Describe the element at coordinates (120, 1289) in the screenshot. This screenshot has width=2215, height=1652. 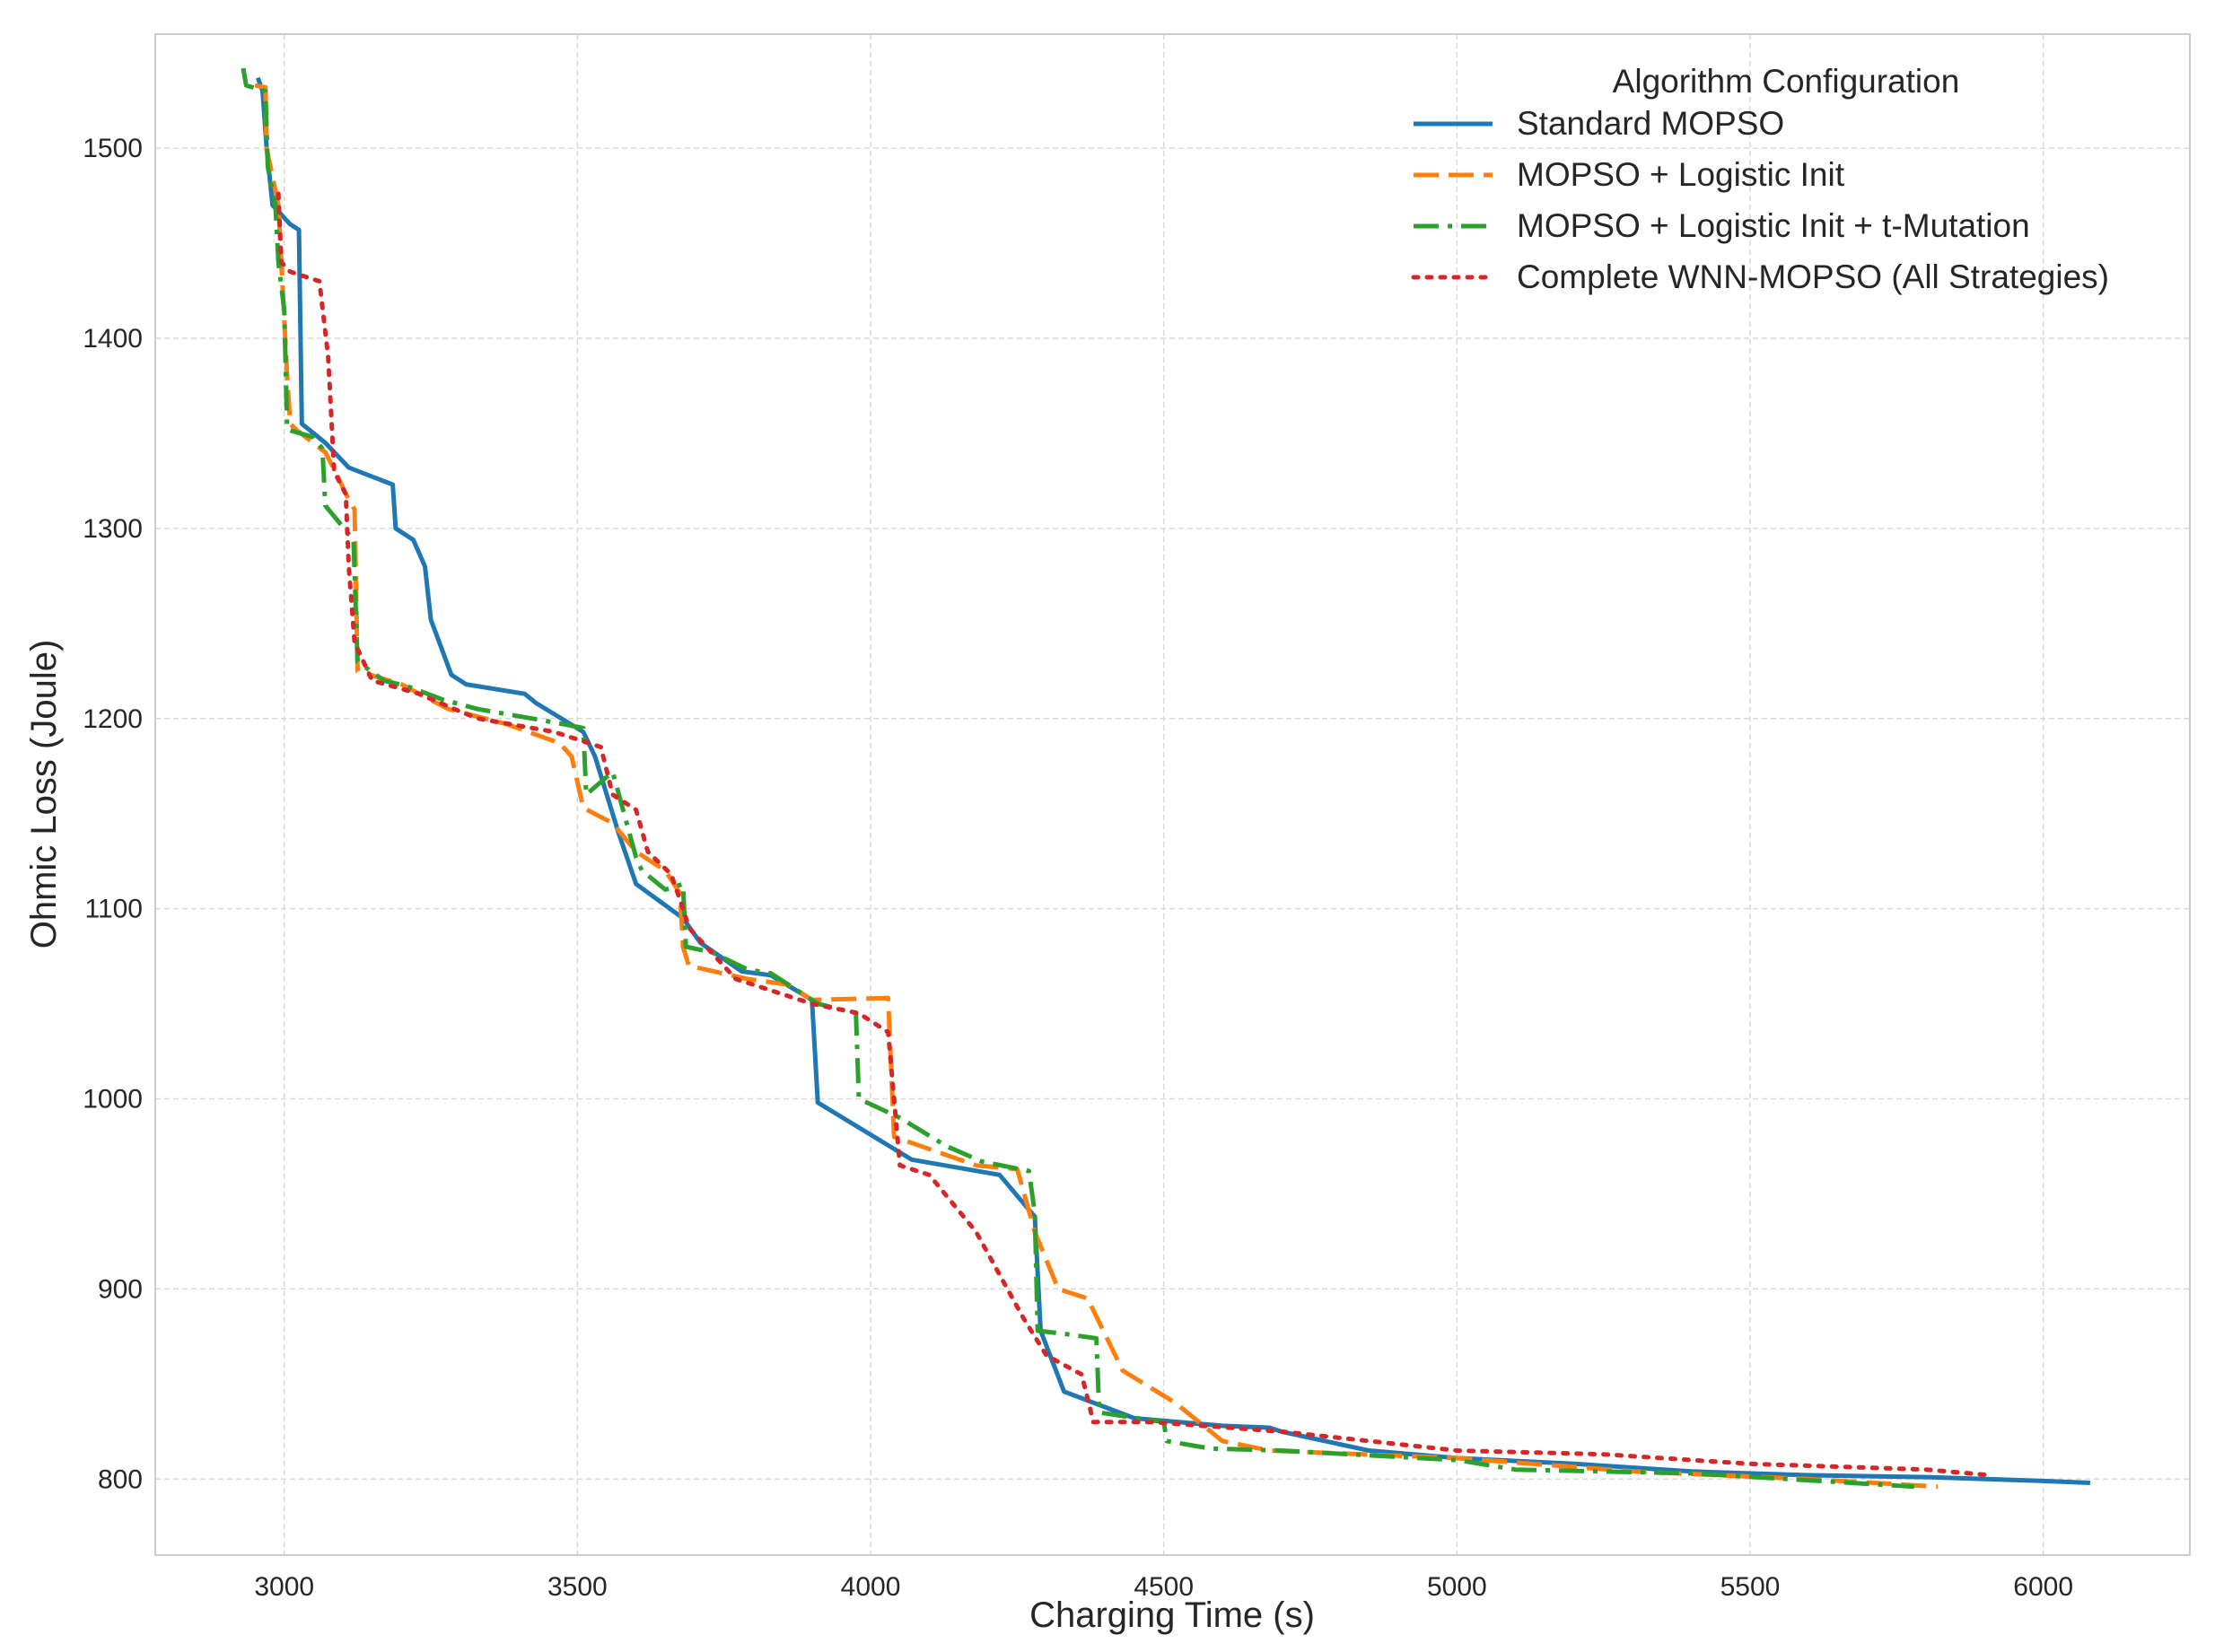
I see `y-tick-label: 900` at that location.